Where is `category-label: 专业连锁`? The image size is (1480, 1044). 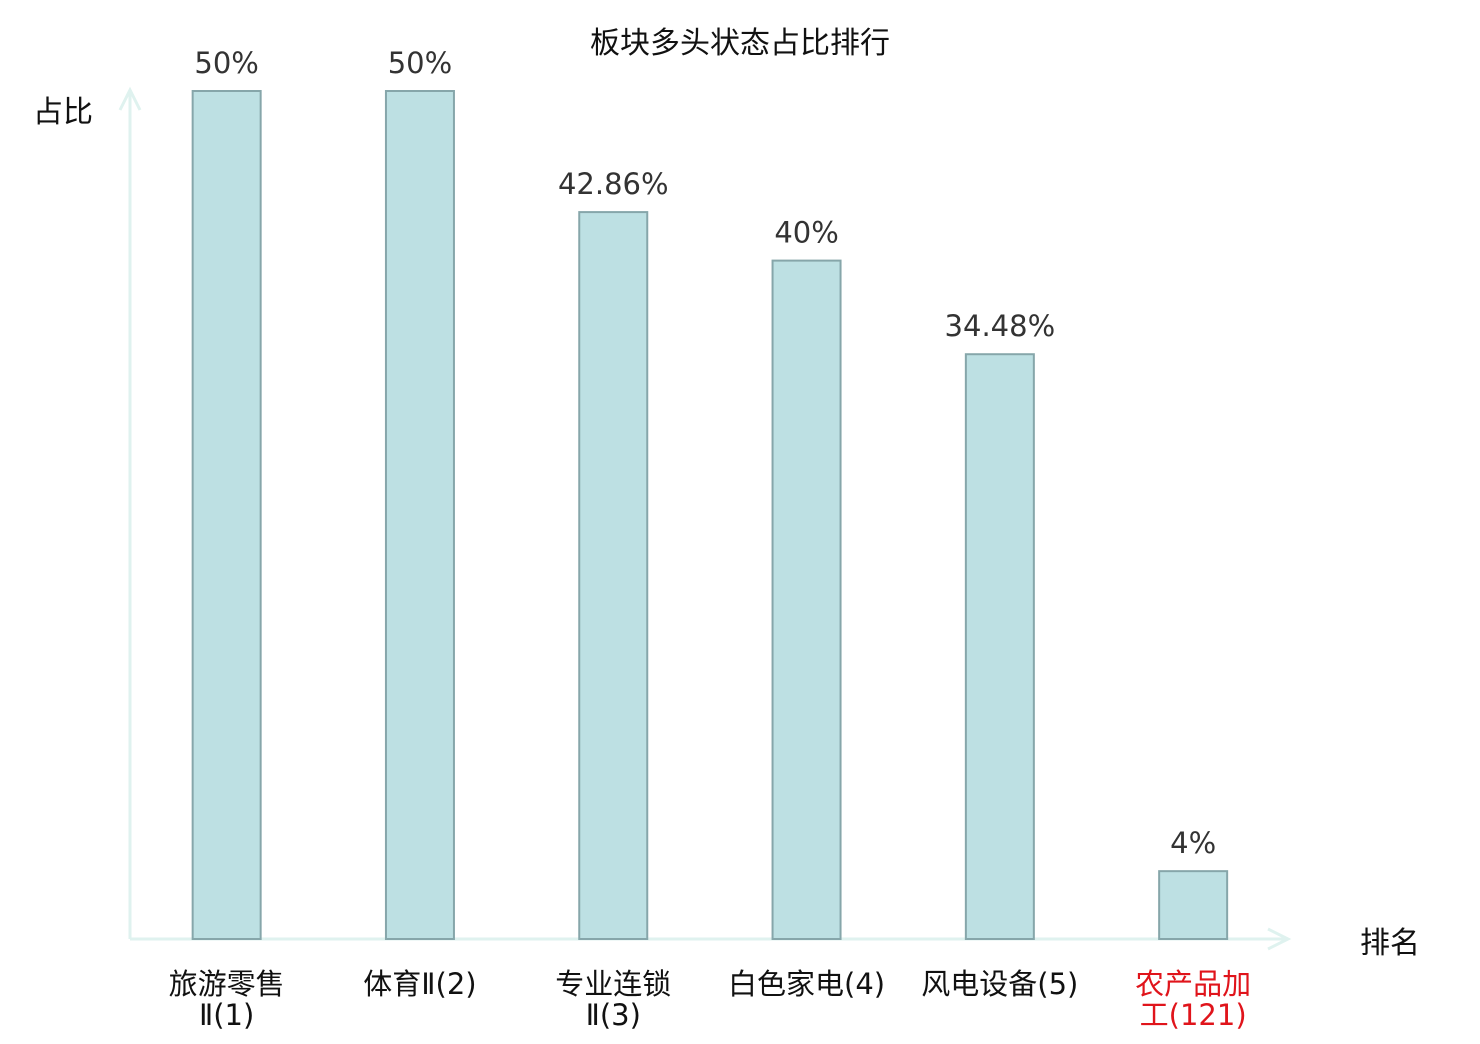
category-label: 专业连锁 is located at coordinates (613, 984).